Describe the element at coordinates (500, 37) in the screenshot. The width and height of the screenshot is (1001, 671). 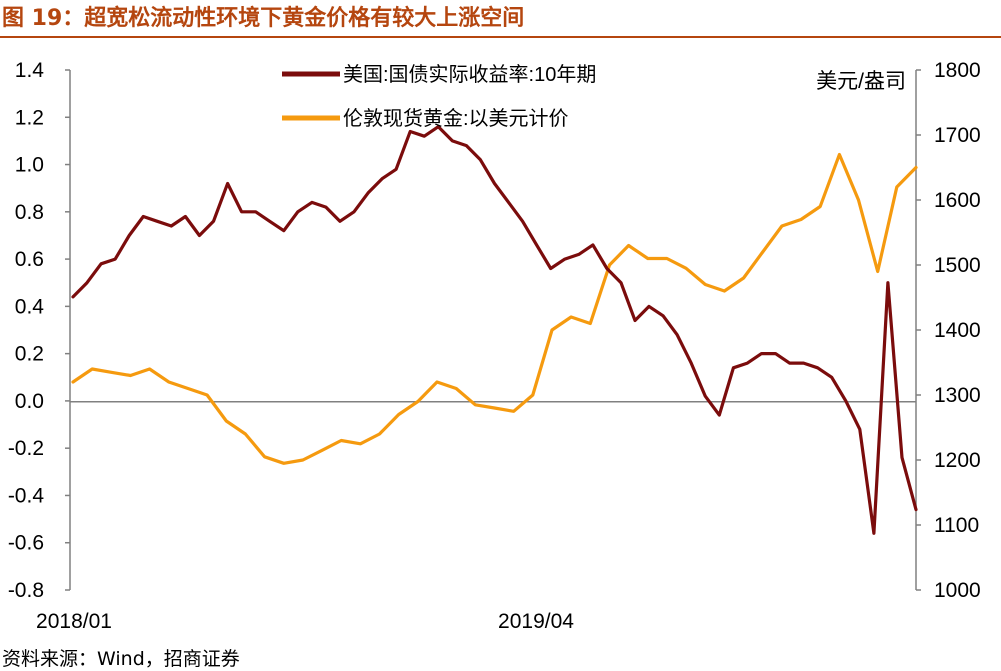
I see `title-rule` at that location.